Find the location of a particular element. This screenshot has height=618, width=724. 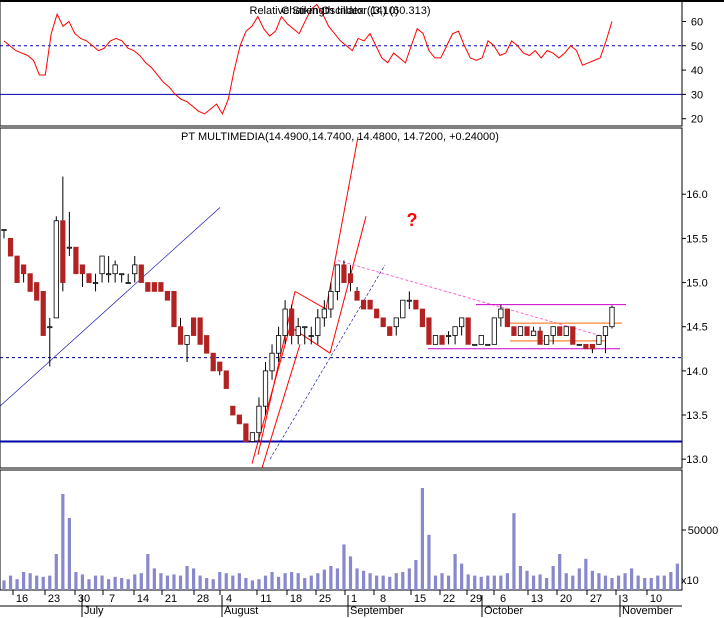

x-day-label: 1 is located at coordinates (354, 599).